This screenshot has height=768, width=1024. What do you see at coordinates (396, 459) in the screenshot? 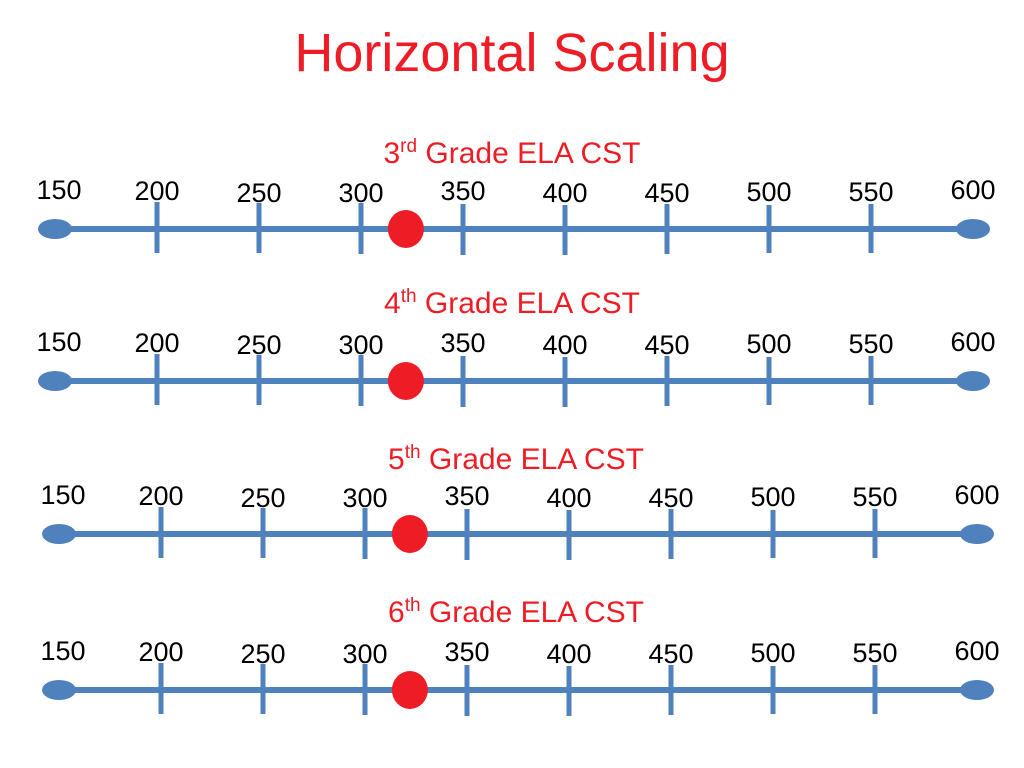
I see `grade-number: 5` at bounding box center [396, 459].